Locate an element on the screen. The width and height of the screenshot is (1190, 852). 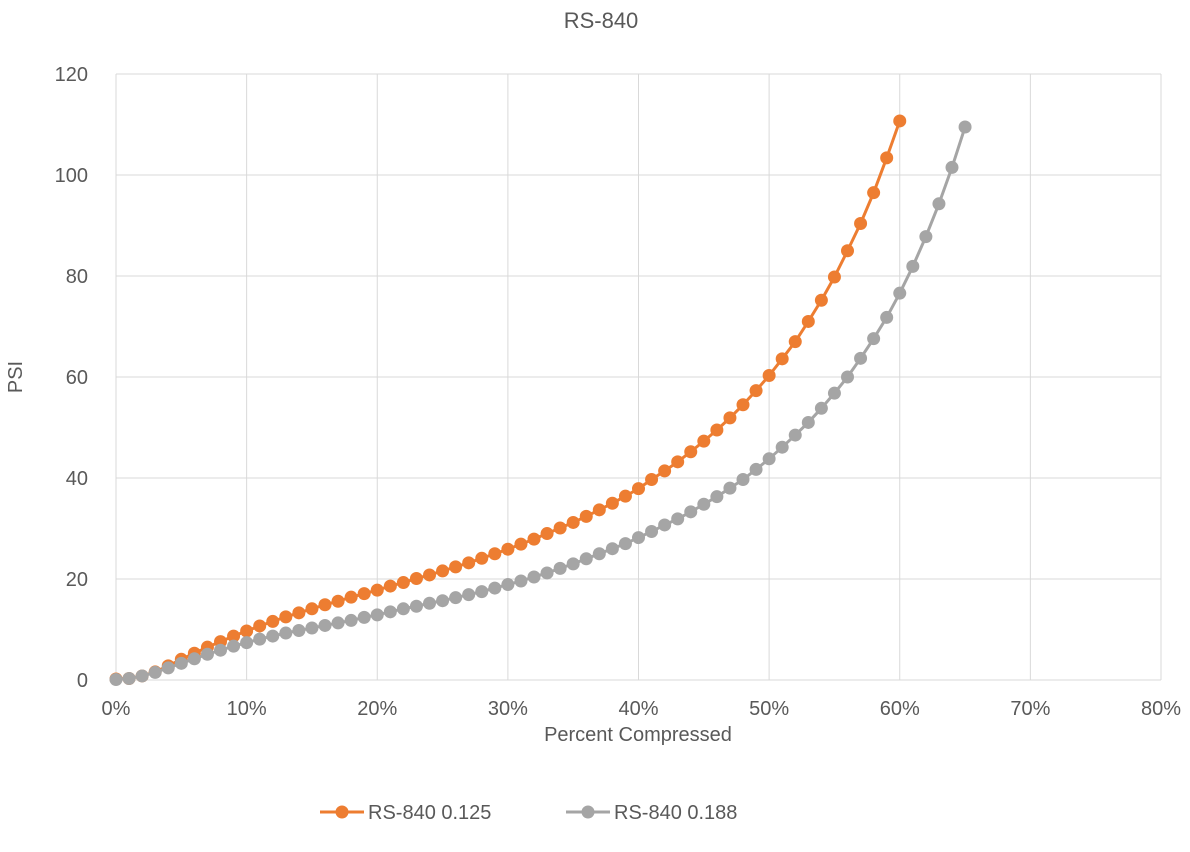
legend-item: RS-840 0.188 is located at coordinates (651, 813).